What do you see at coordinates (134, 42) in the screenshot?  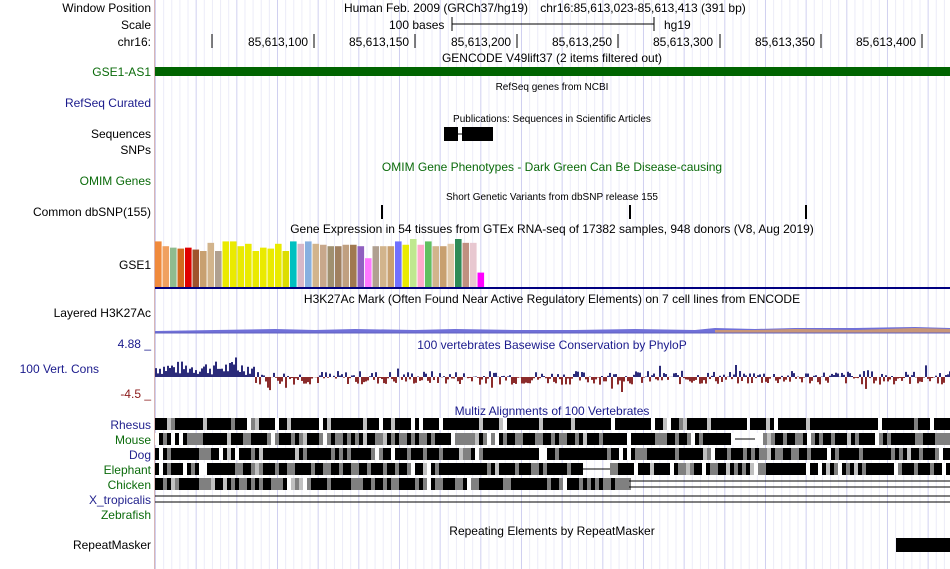 I see `chrom-label: chr16:` at bounding box center [134, 42].